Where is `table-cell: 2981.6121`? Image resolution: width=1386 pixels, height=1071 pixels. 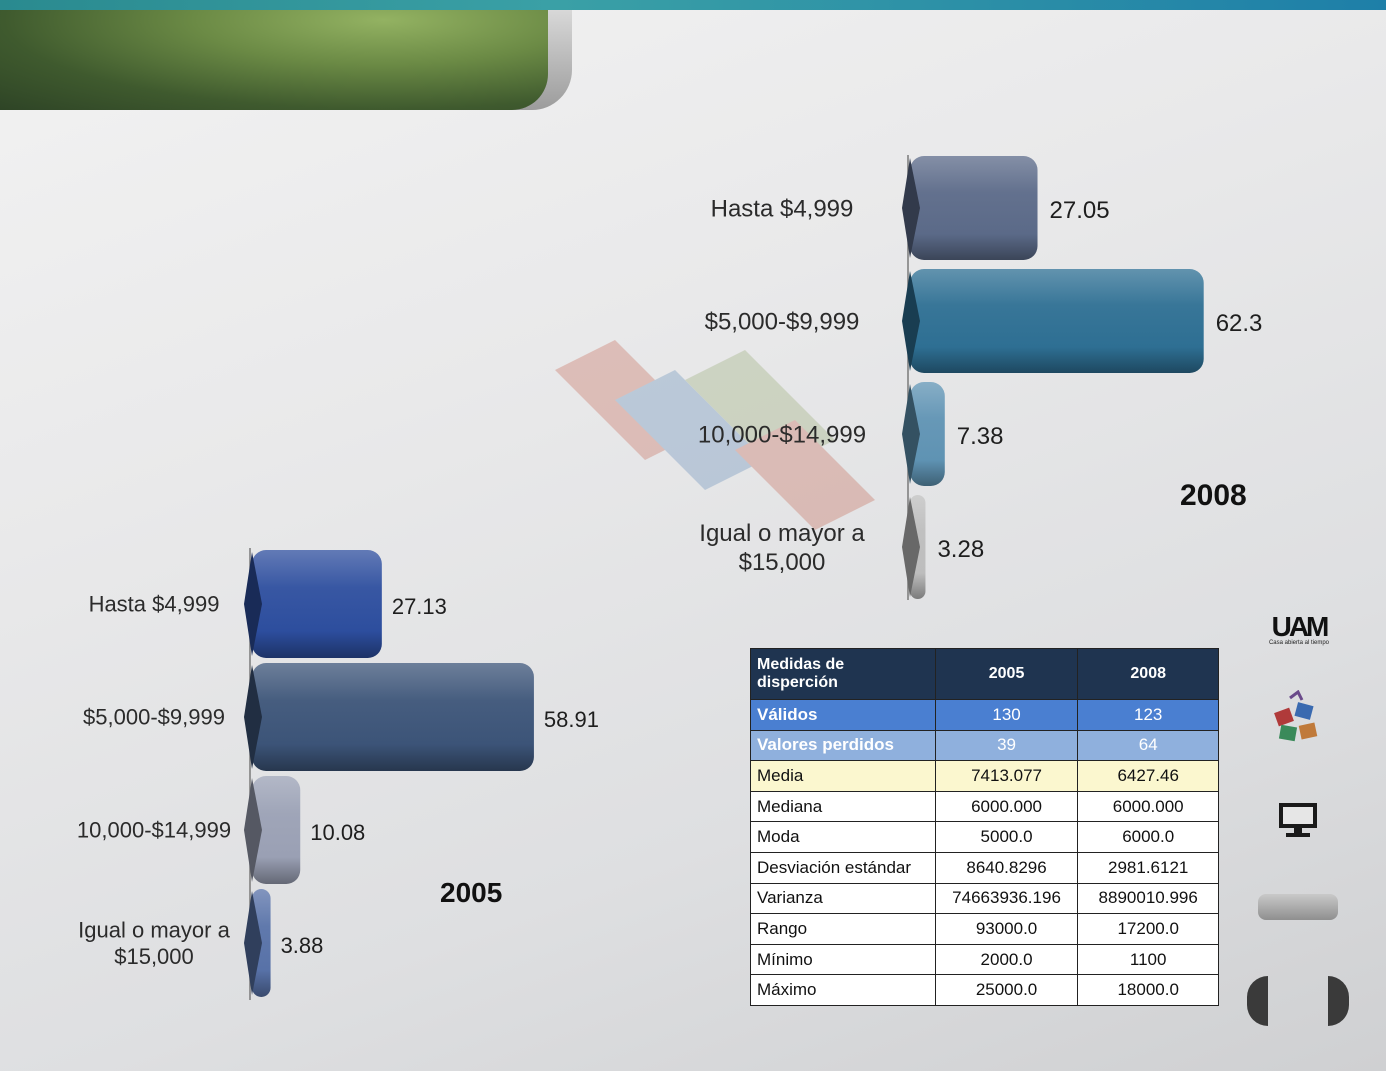
table-cell: 2981.6121 is located at coordinates (1148, 867).